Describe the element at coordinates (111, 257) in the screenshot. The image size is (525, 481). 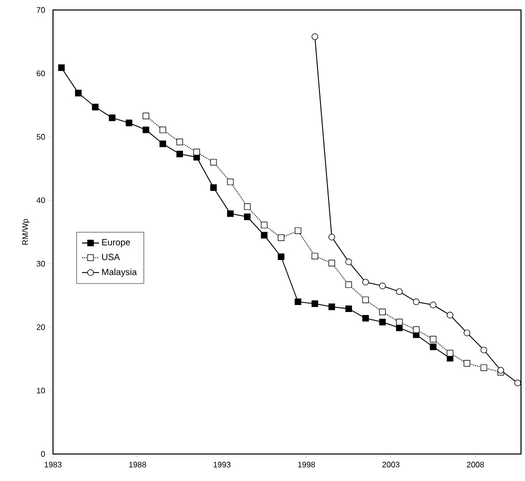
I see `legend-label: USA` at that location.